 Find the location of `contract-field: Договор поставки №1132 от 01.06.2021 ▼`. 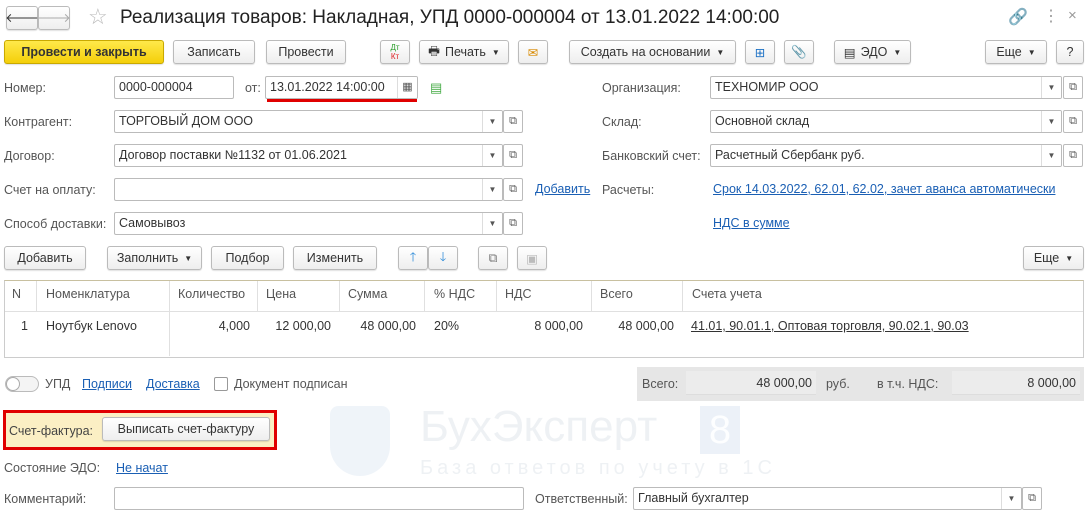

contract-field: Договор поставки №1132 от 01.06.2021 ▼ is located at coordinates (308, 155).